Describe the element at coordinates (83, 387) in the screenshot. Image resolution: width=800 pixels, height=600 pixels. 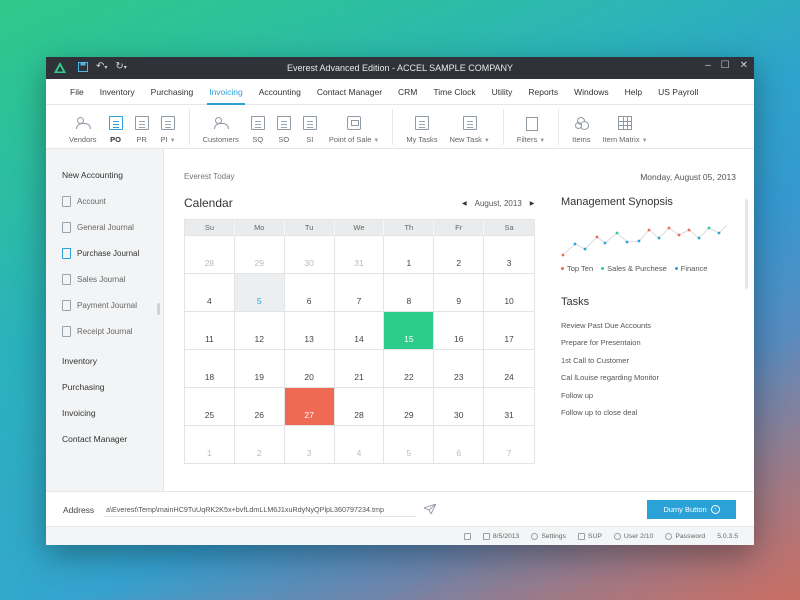
I see `sidebar-section-purchasing: Purchasing` at that location.